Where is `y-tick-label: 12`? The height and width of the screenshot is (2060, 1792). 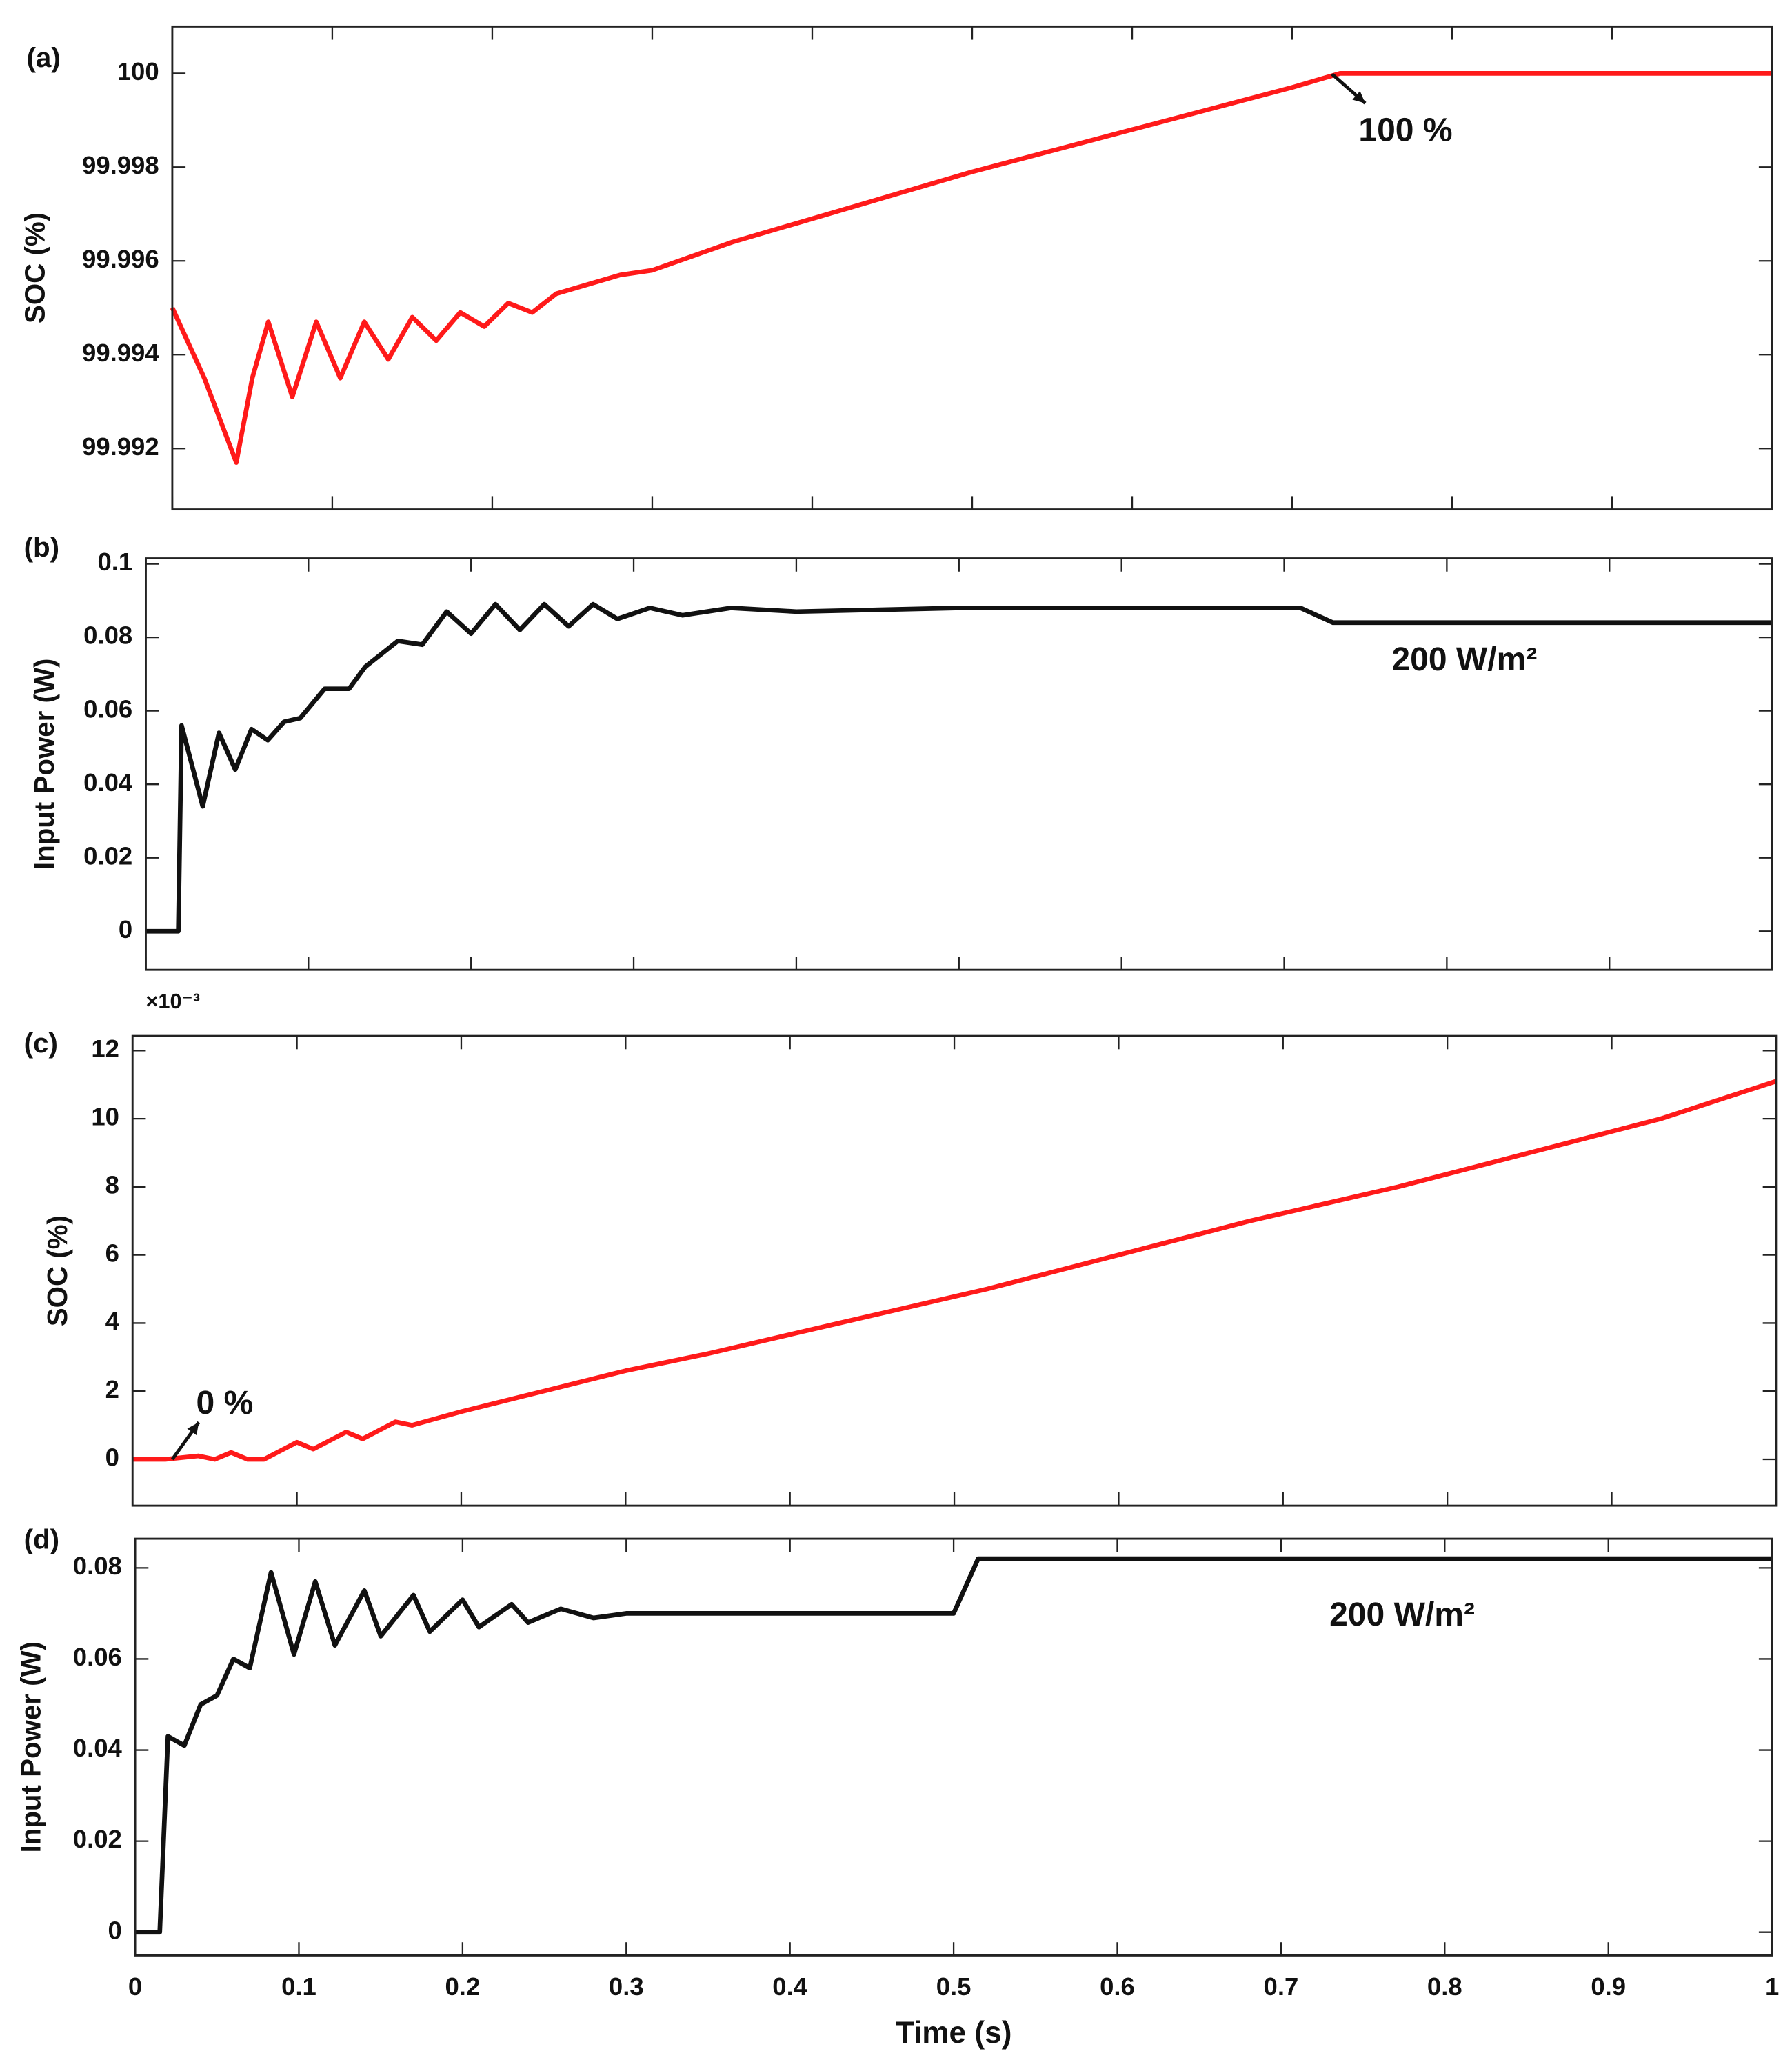 y-tick-label: 12 is located at coordinates (105, 1048).